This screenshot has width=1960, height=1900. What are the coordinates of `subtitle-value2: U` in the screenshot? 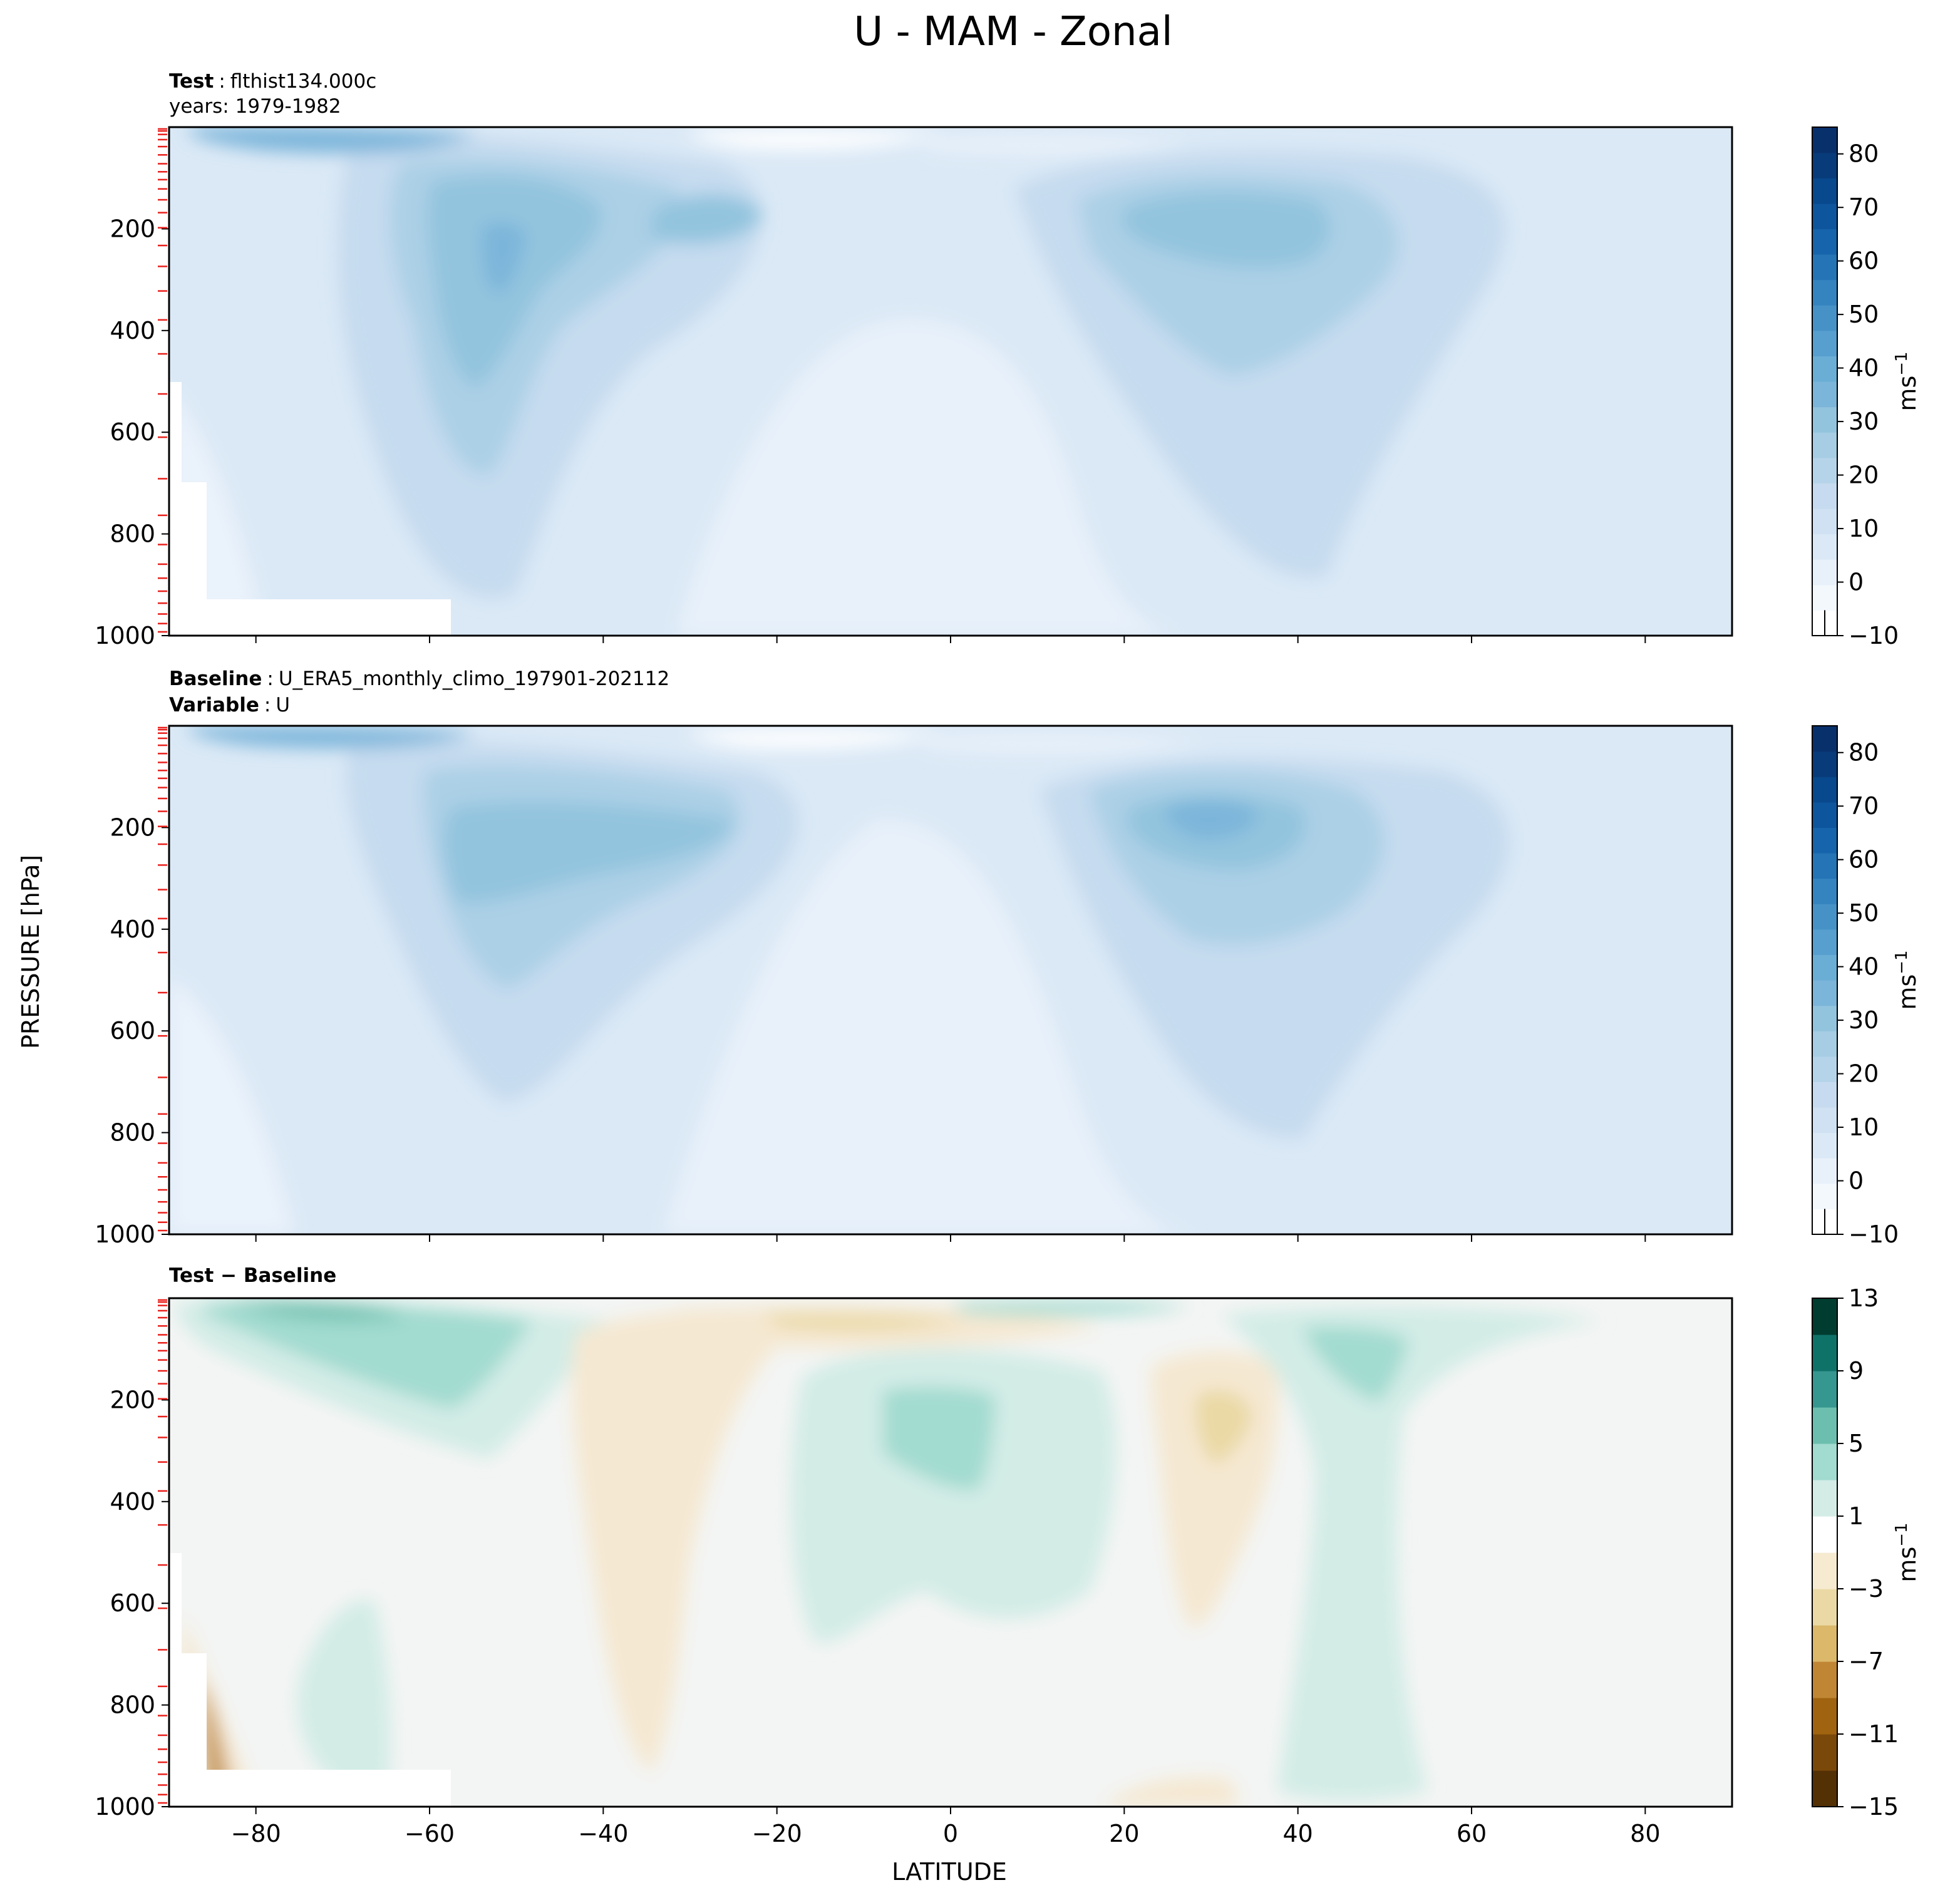 It's located at (283, 705).